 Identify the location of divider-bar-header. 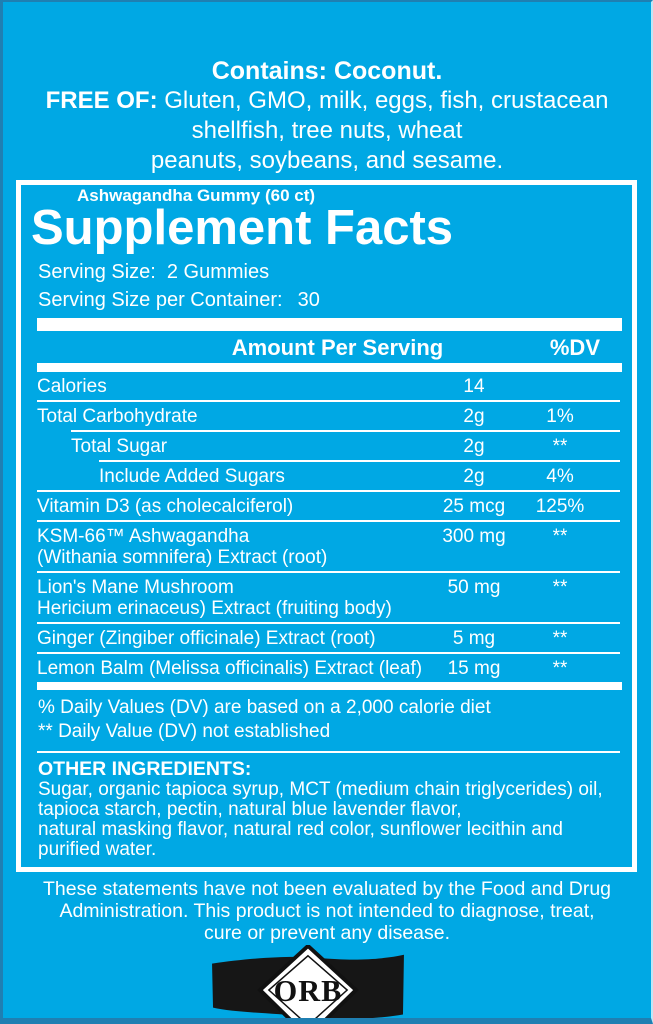
(329, 367).